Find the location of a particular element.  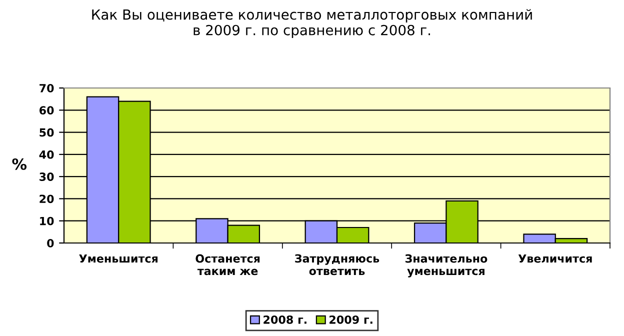

y-axis-title: % is located at coordinates (19, 164).